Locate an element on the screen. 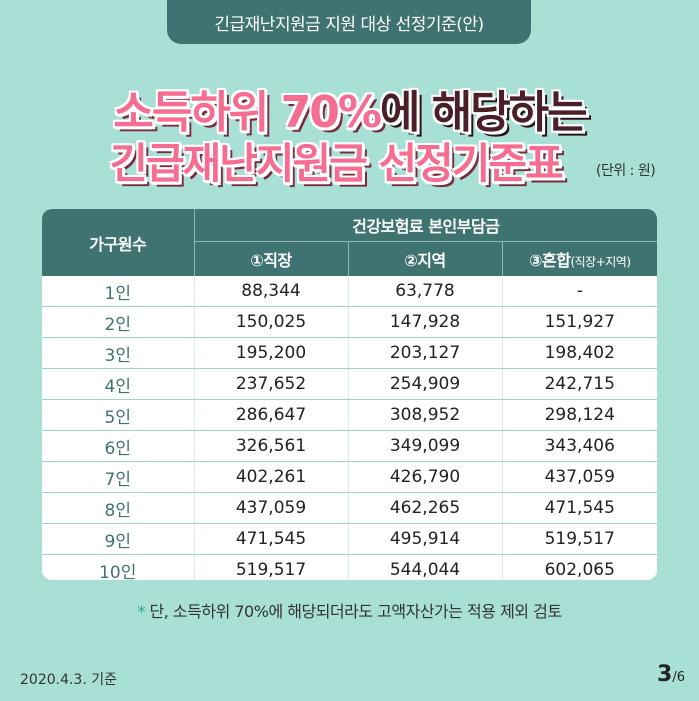  amount-cell: 151,927 is located at coordinates (579, 322).